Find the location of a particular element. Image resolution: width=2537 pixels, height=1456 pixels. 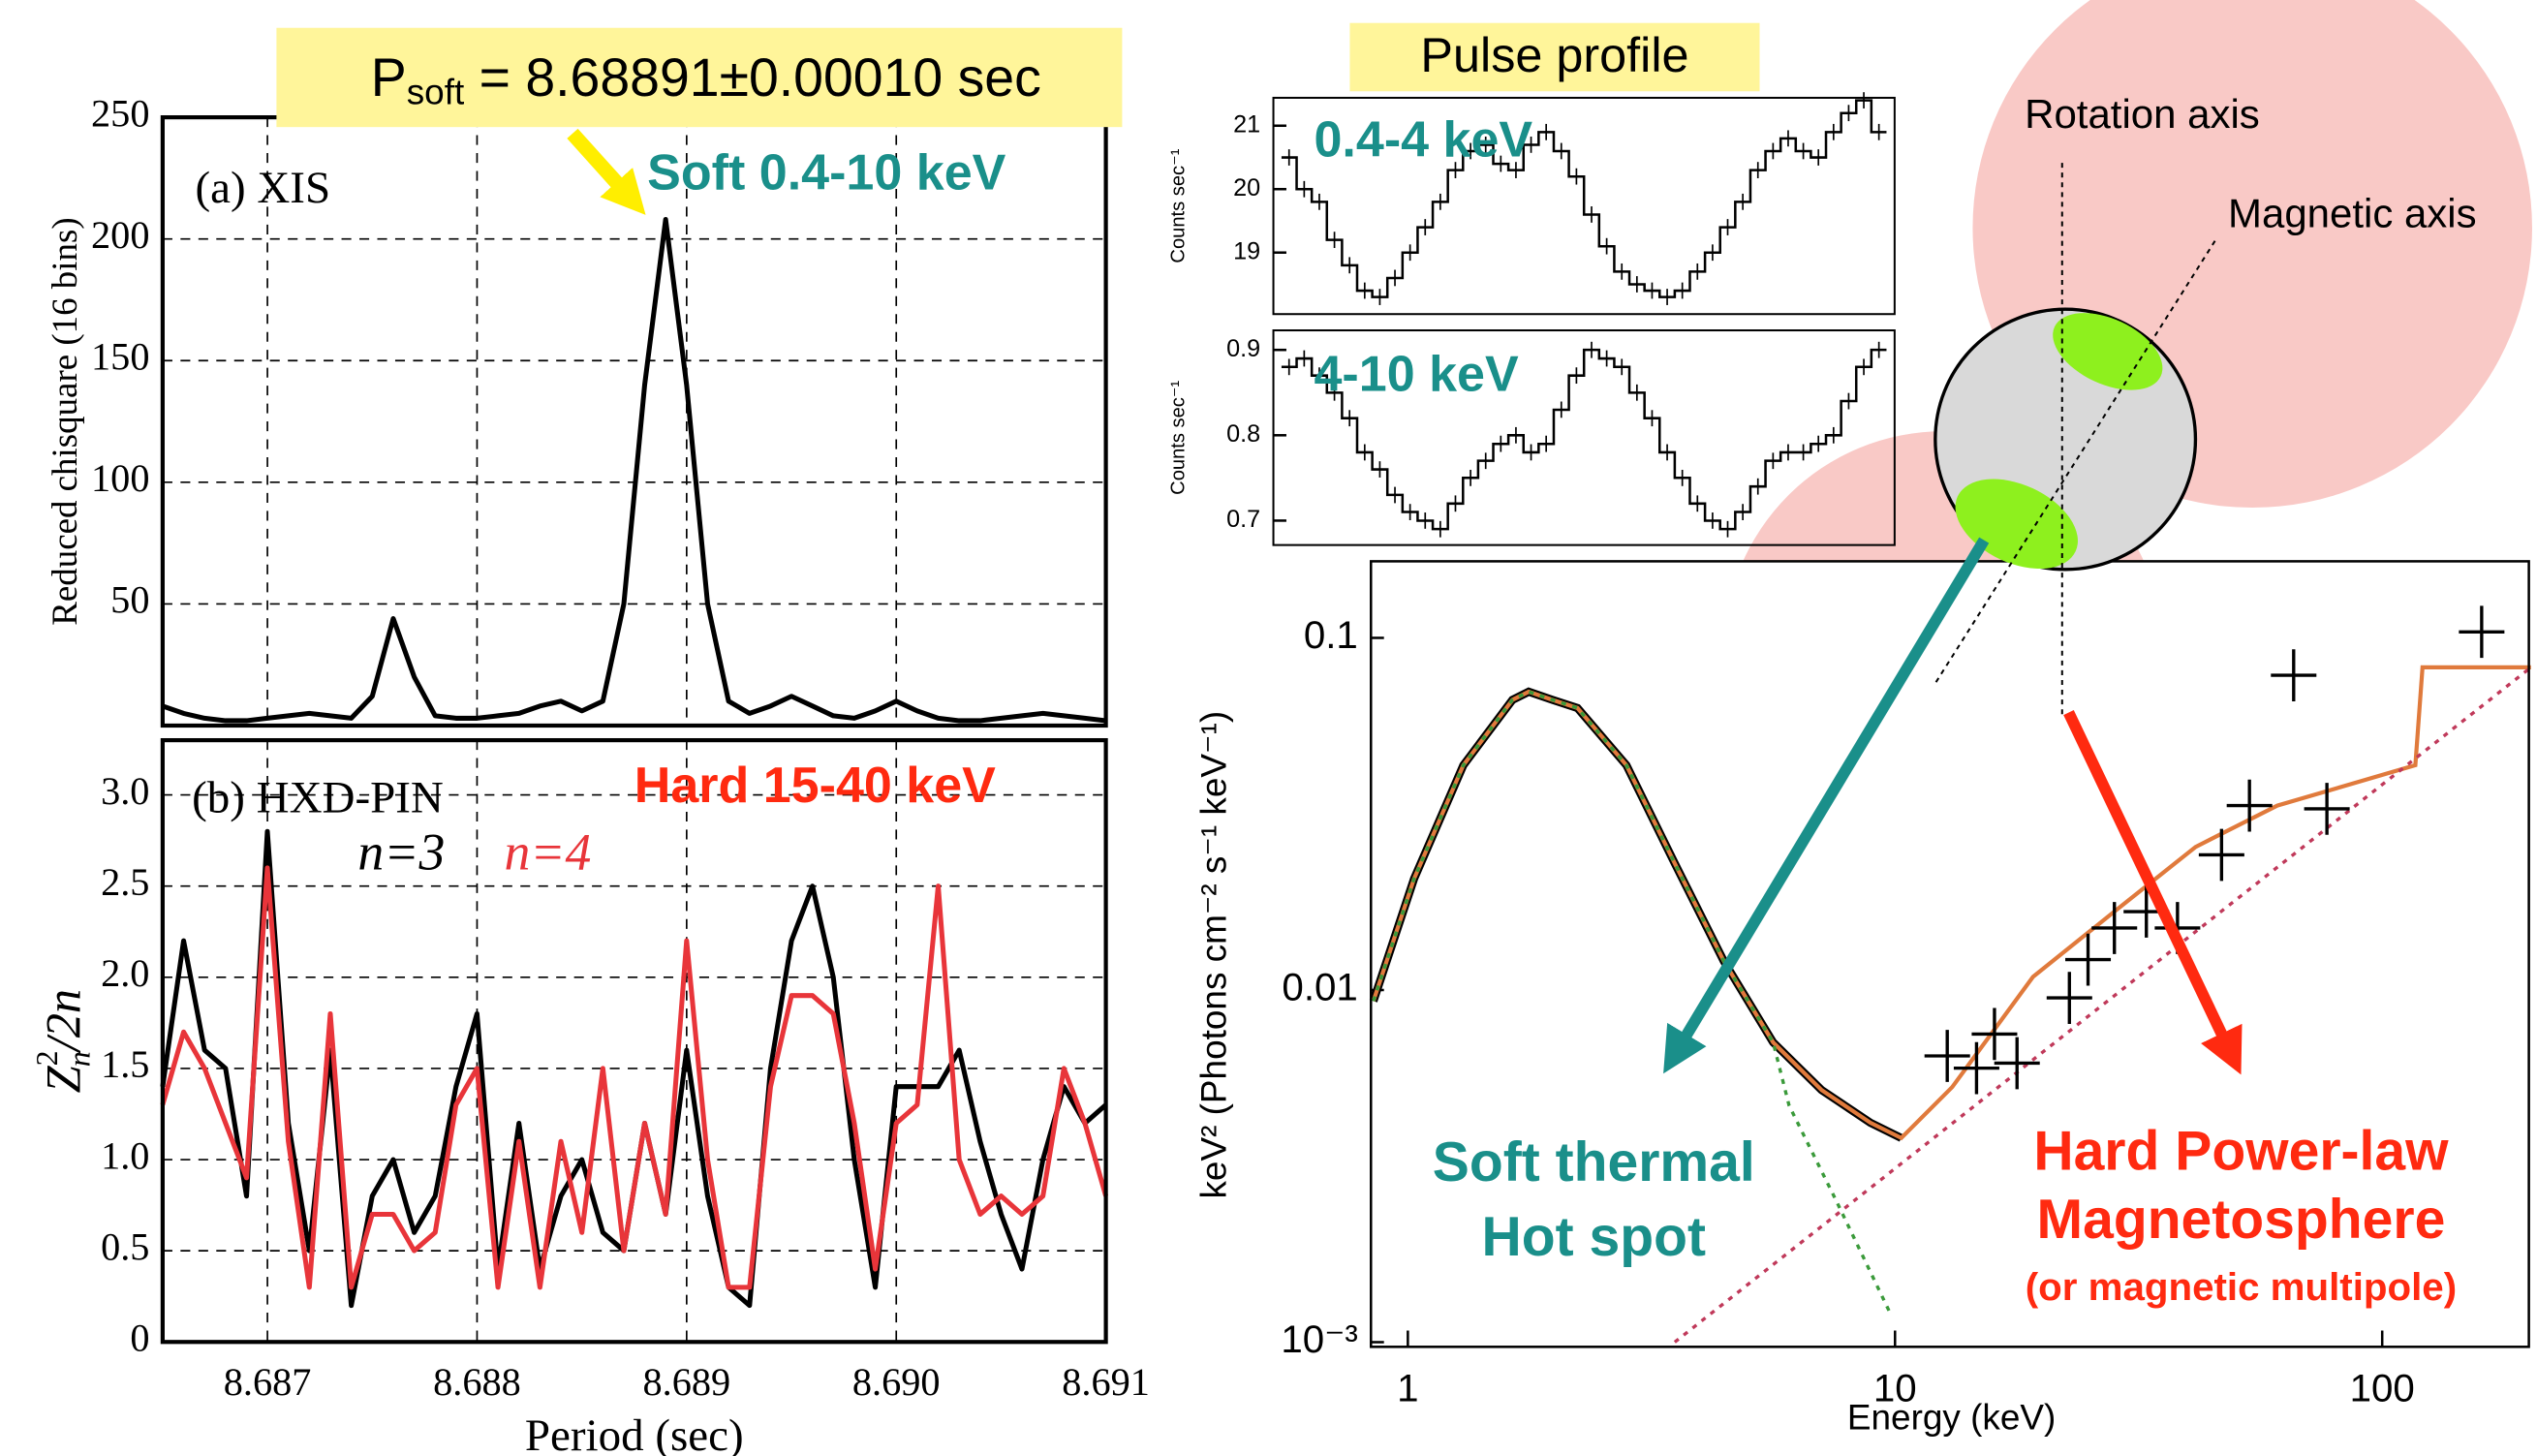

y-tick-label: 20 is located at coordinates (1247, 188).